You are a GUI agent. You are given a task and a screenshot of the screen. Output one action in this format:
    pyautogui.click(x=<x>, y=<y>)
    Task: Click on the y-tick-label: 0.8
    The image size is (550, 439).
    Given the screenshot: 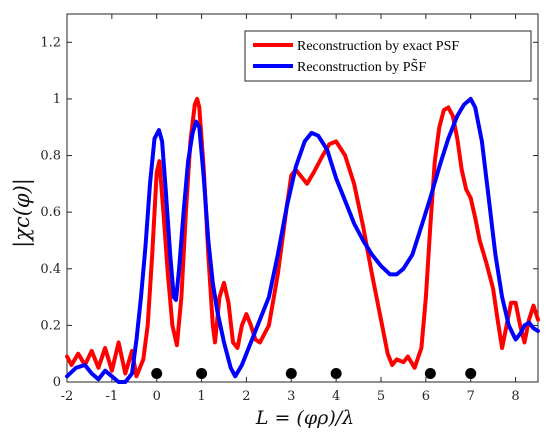 What is the action you would take?
    pyautogui.click(x=50, y=156)
    